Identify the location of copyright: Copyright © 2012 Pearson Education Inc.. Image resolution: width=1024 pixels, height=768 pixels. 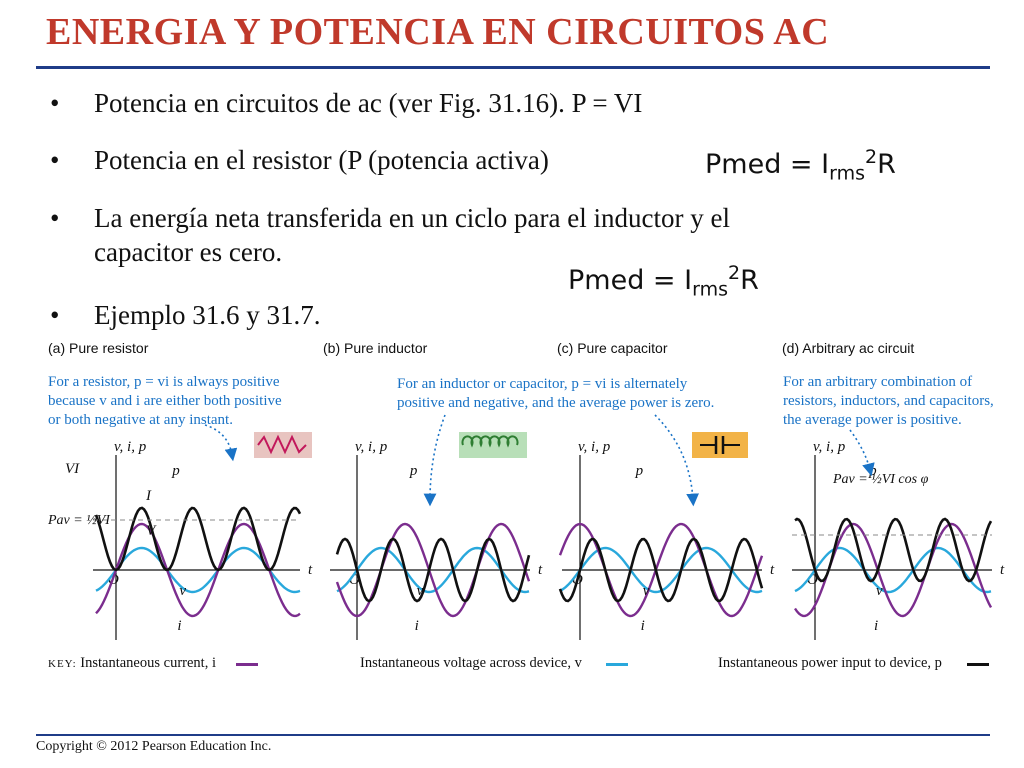
(154, 746).